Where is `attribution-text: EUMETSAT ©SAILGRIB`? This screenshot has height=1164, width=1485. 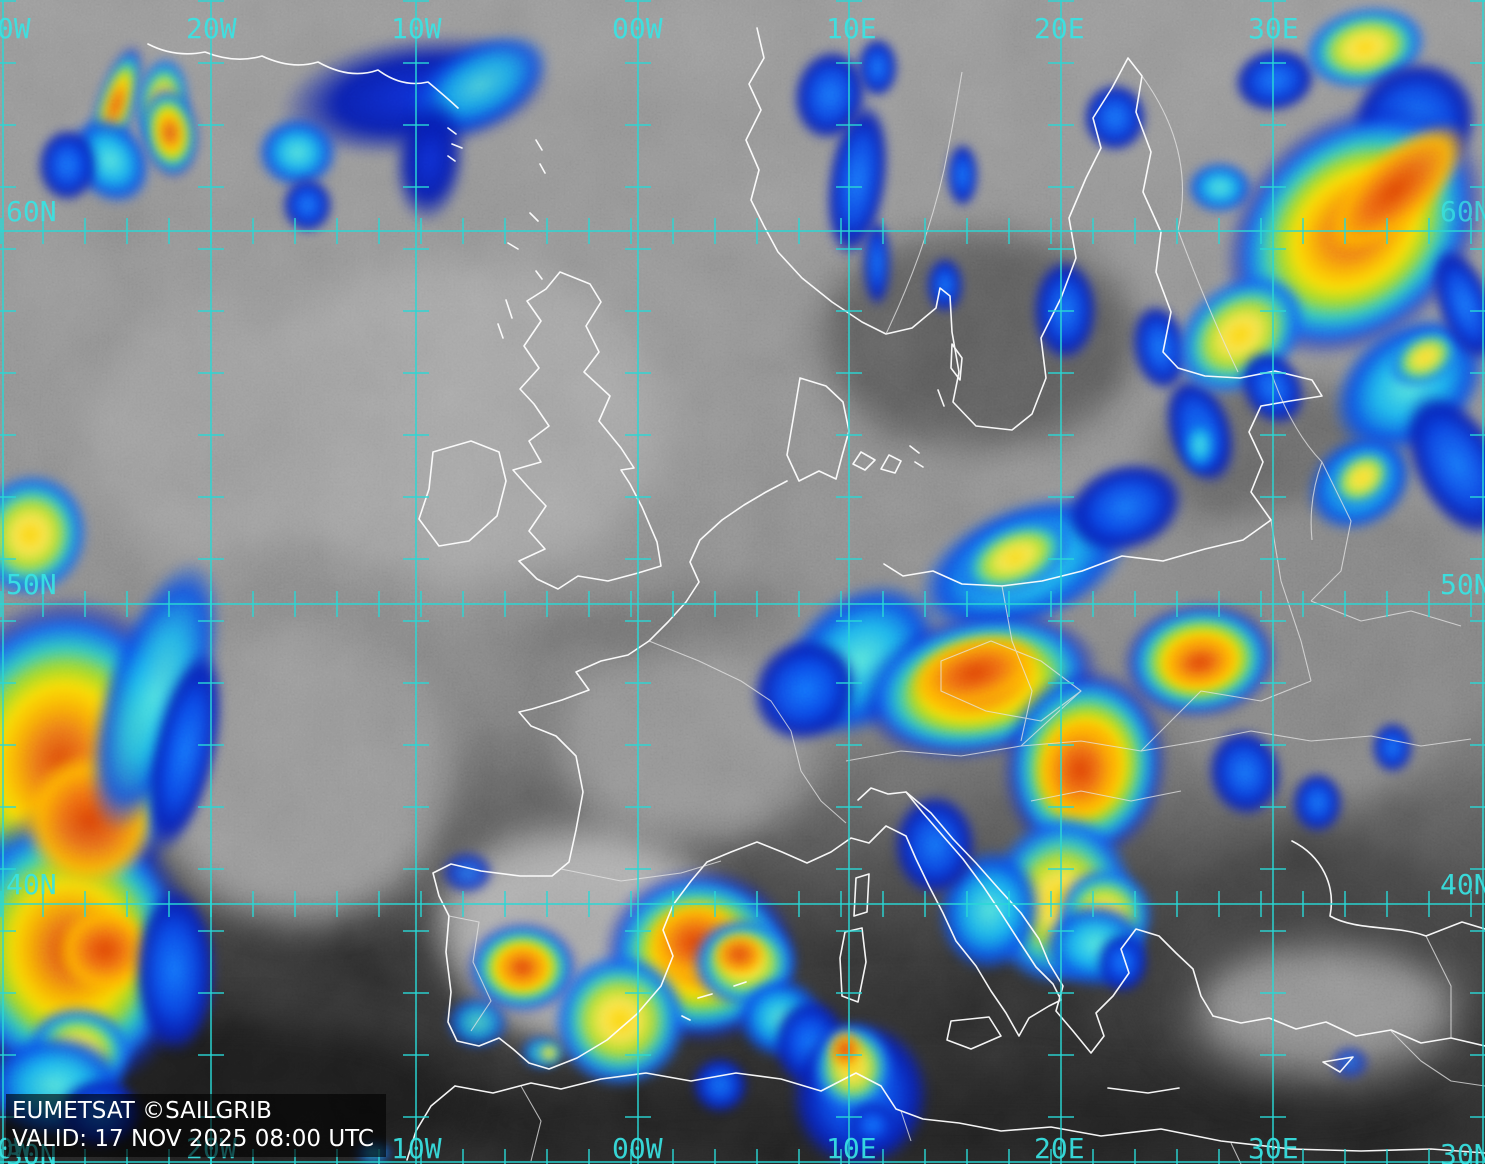 attribution-text: EUMETSAT ©SAILGRIB is located at coordinates (142, 1111).